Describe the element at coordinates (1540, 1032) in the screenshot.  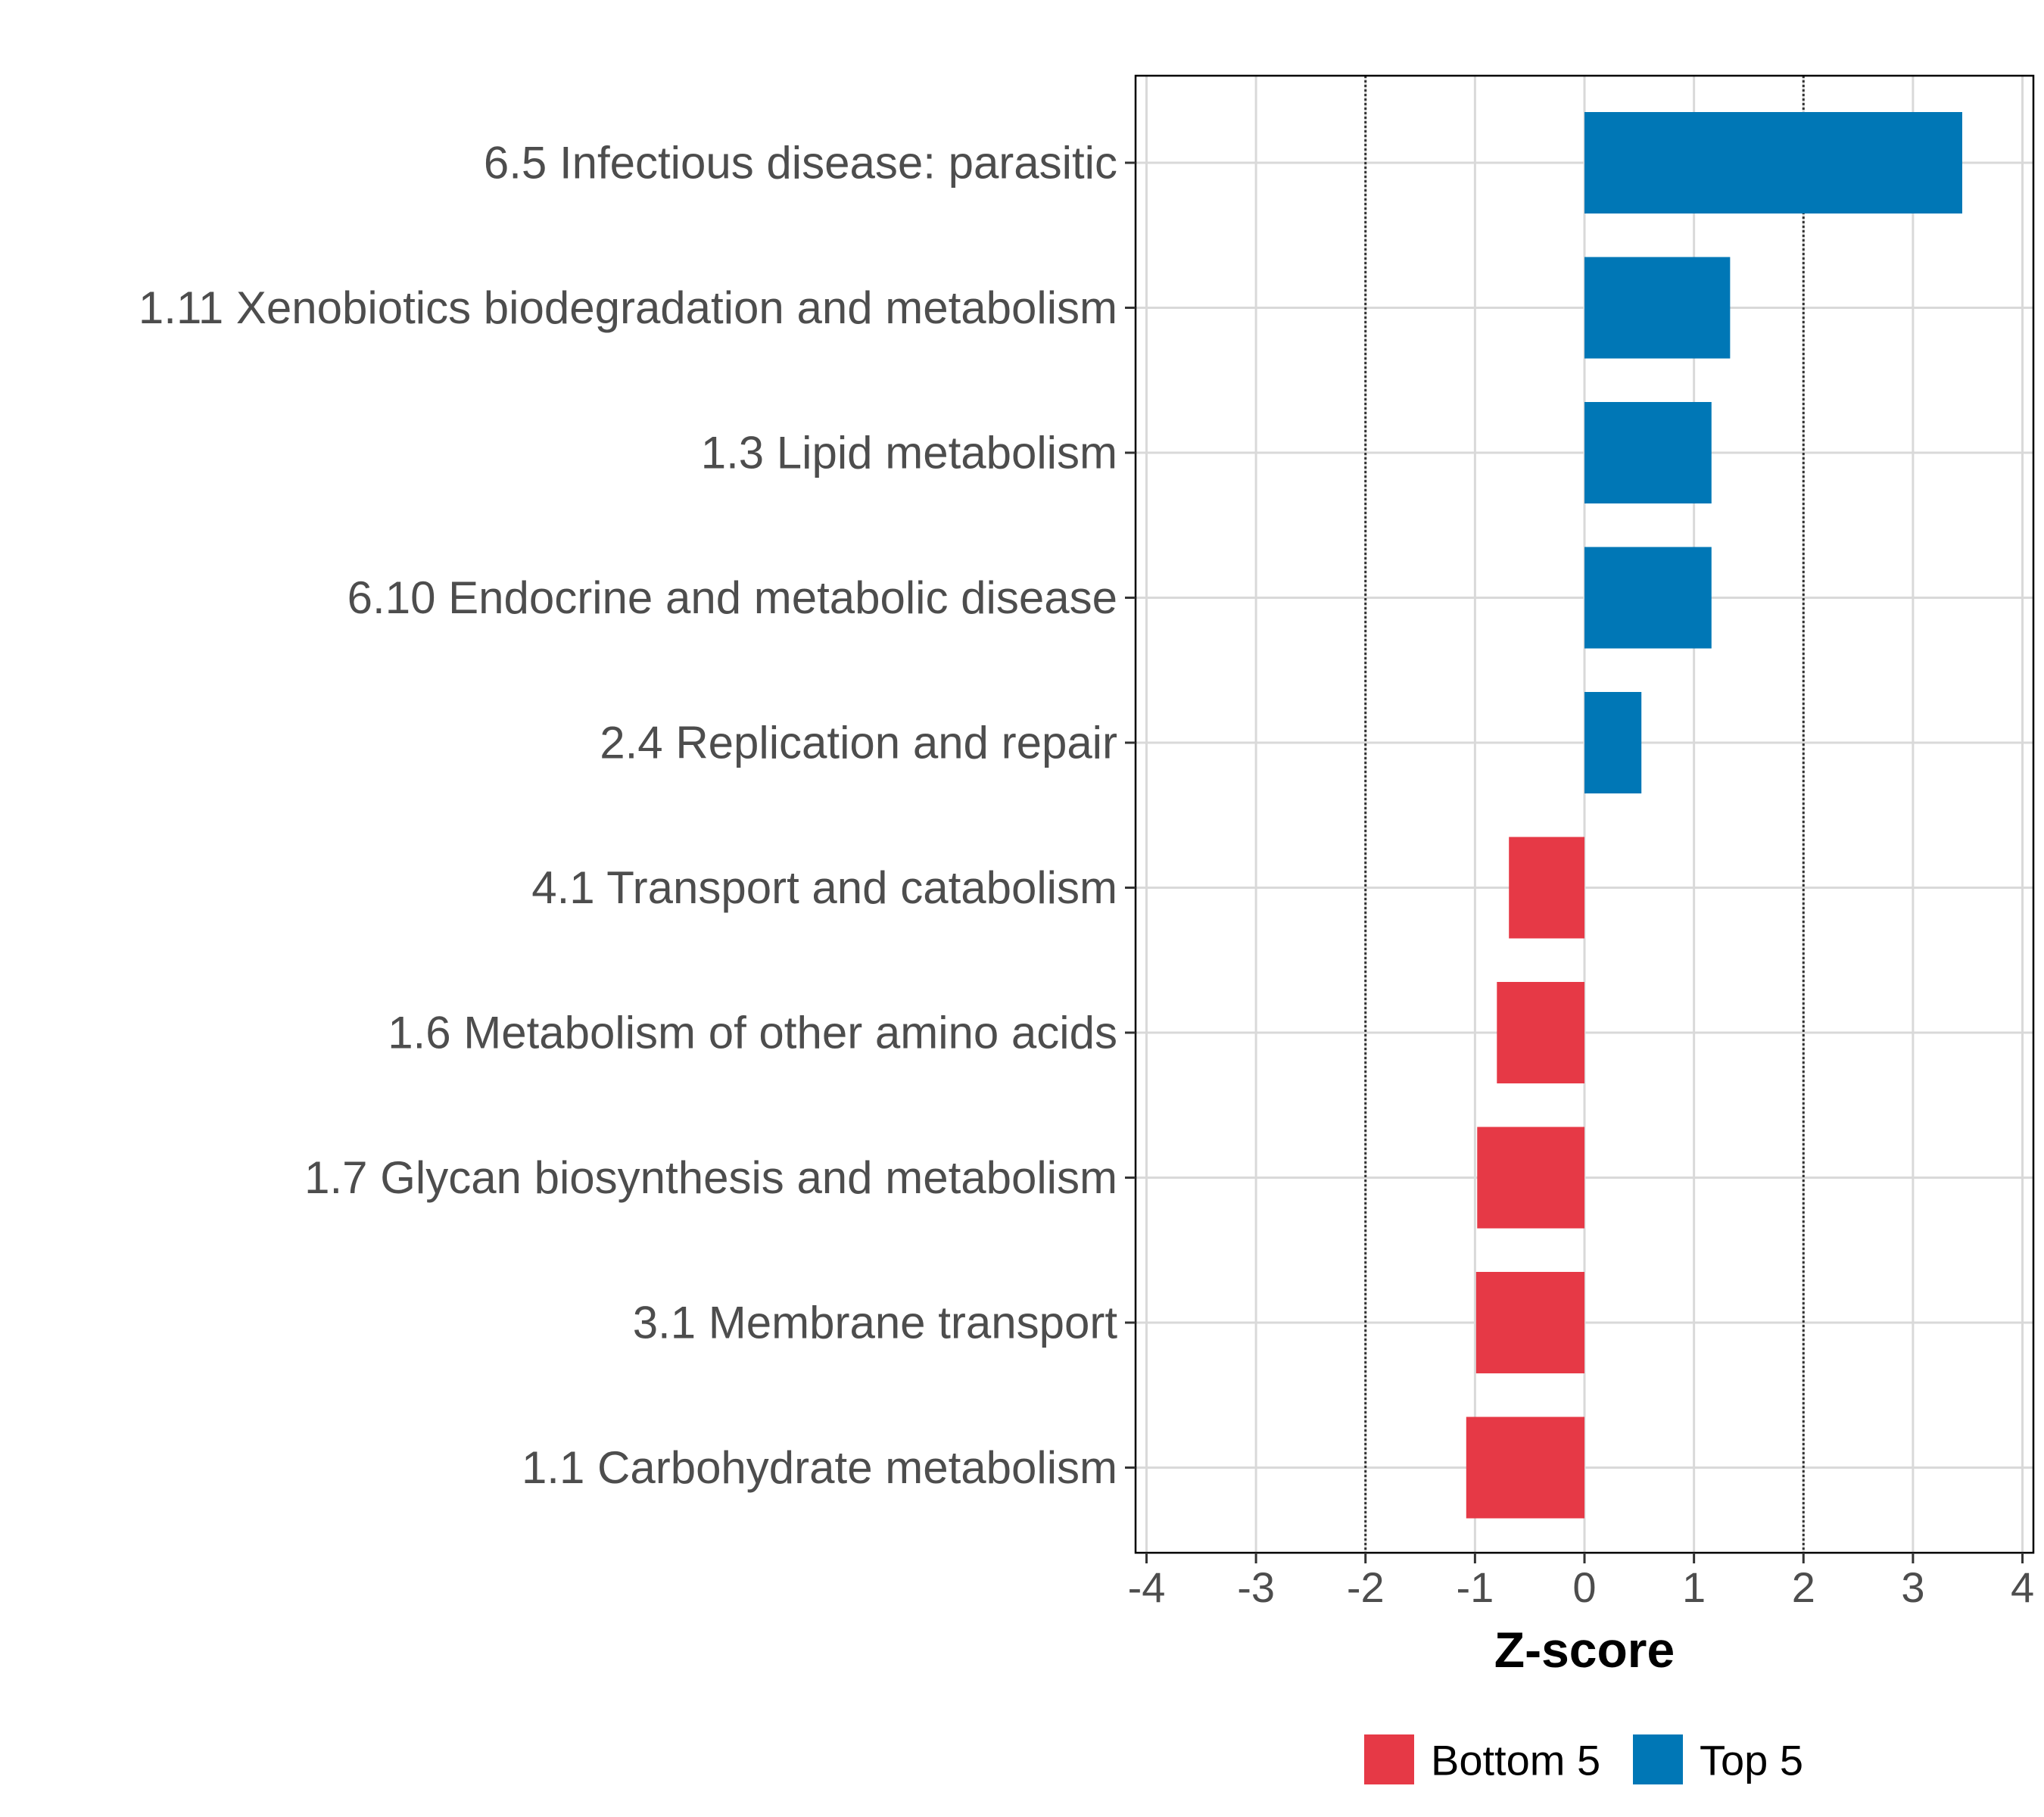
I see `bar-1-6-metabolism-of-other-amino-acids` at that location.